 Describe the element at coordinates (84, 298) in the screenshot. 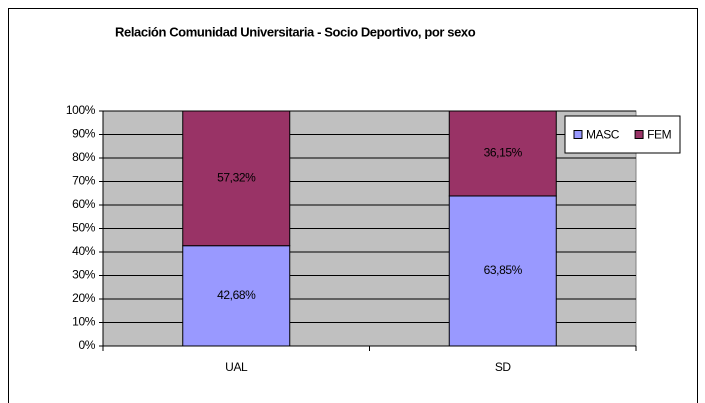

I see `y-tick-label: 20%` at that location.